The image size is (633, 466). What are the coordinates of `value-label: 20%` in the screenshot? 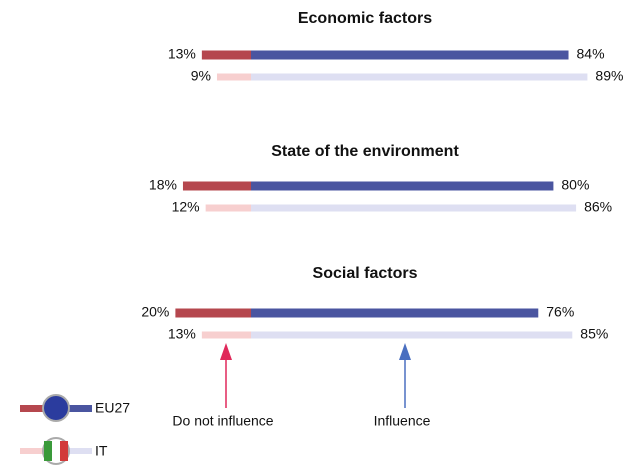 It's located at (155, 312).